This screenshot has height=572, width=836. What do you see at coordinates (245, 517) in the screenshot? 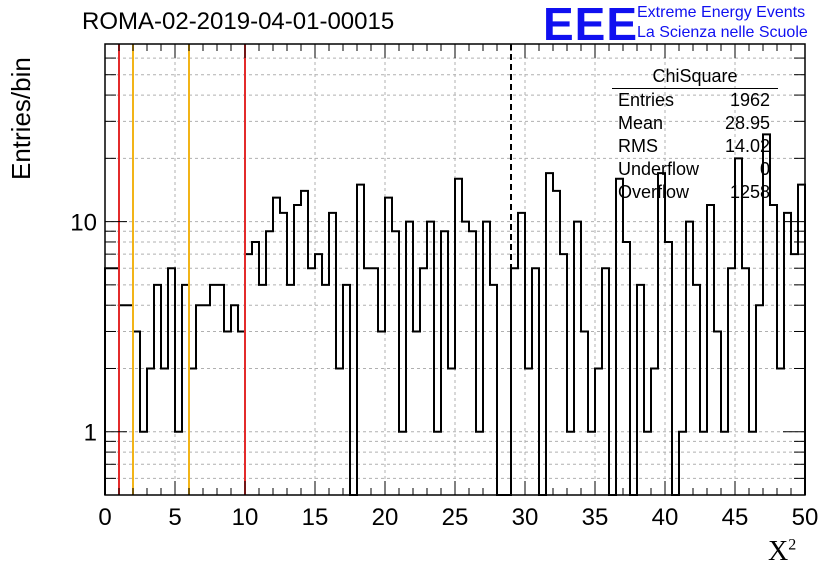
I see `x-tick-label: 10` at bounding box center [245, 517].